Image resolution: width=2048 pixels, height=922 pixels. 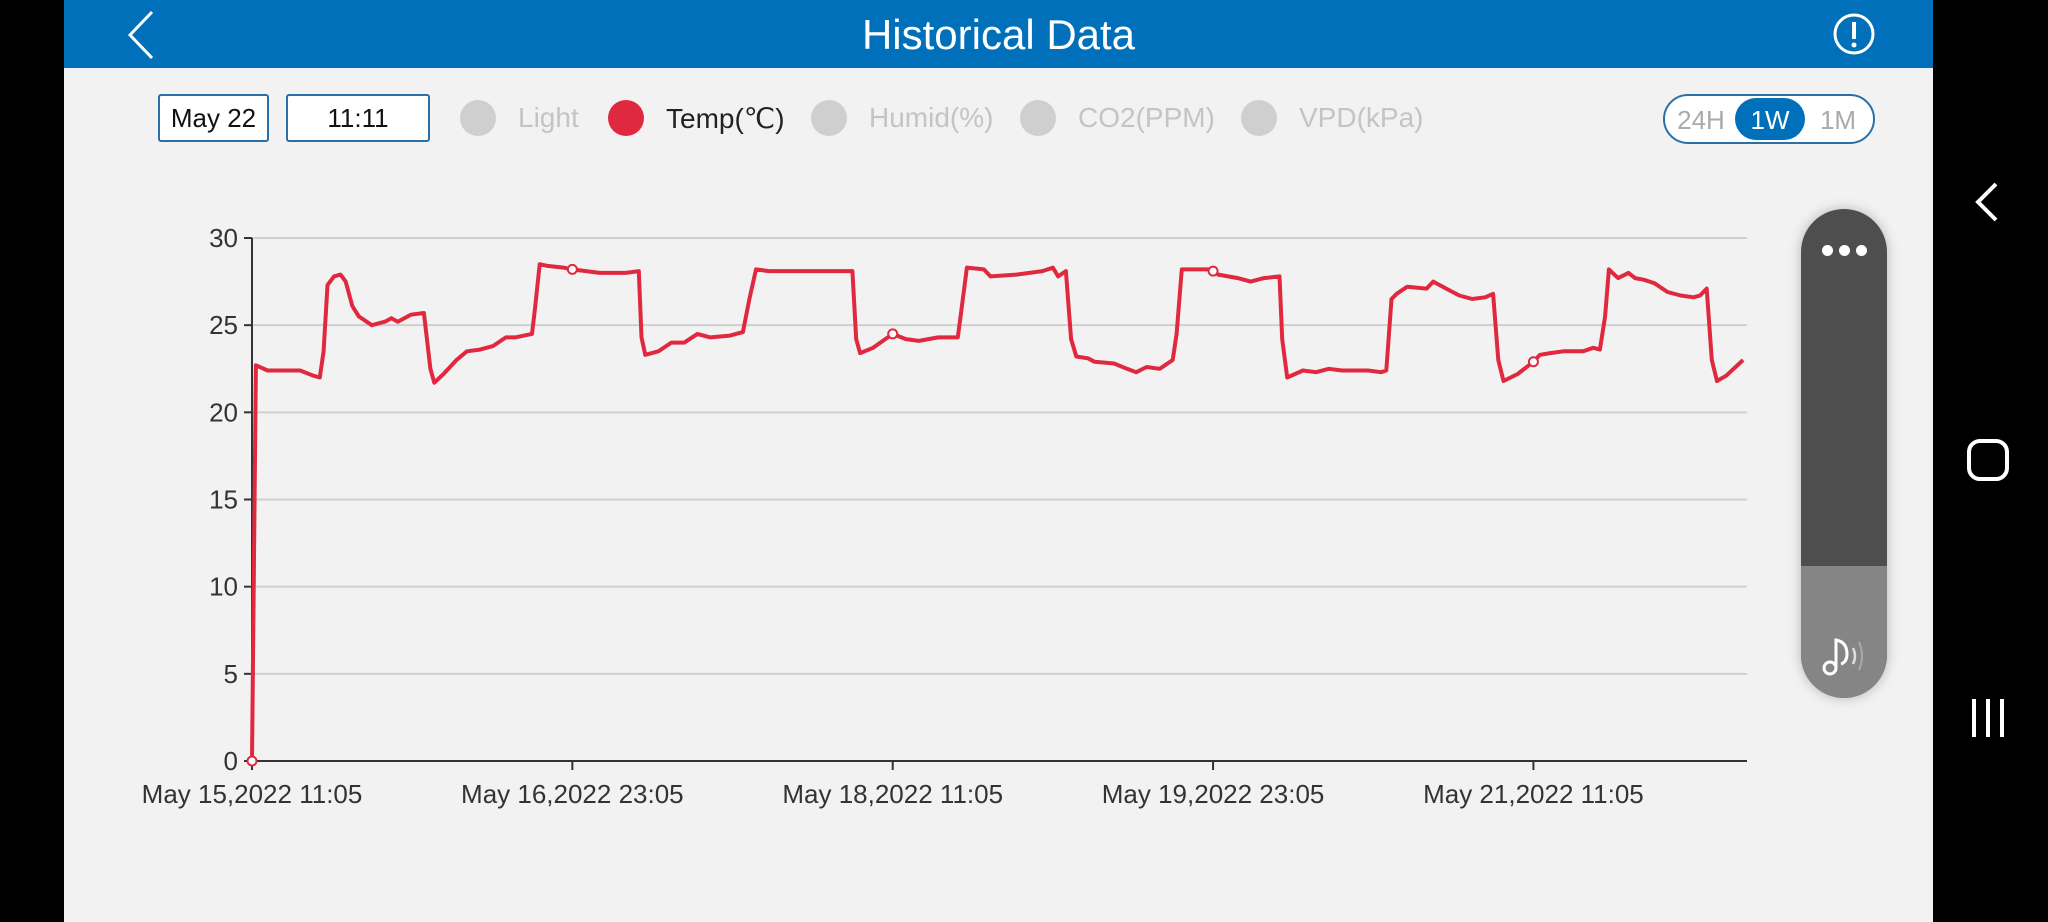 I want to click on legend-vpd: VPD(kPa), so click(x=1332, y=118).